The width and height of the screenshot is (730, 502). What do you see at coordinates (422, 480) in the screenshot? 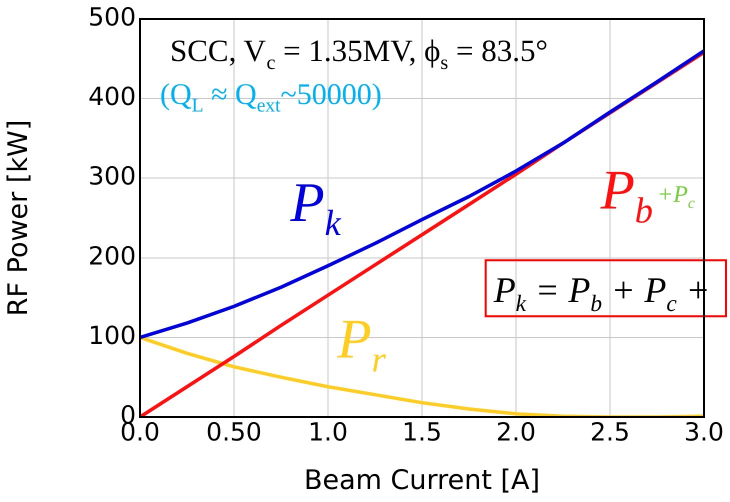
I see `x-axis-title: Beam Current [A]` at bounding box center [422, 480].